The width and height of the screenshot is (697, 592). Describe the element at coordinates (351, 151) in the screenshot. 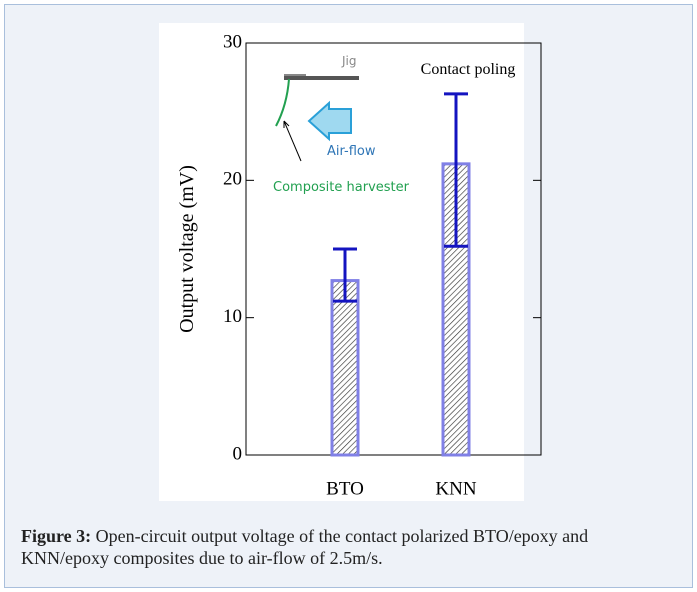

I see `annotation: Air-flow` at that location.